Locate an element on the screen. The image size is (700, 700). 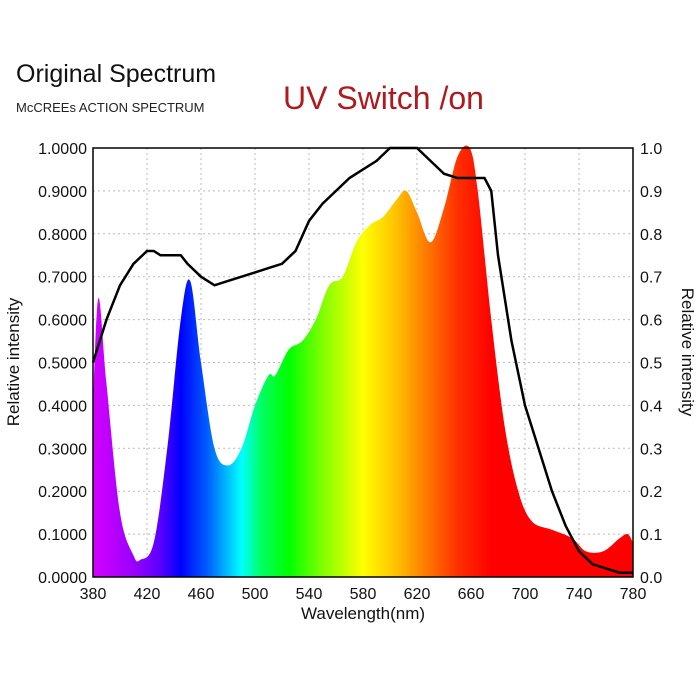
y-axis-label: Relative intensity is located at coordinates (13, 361).